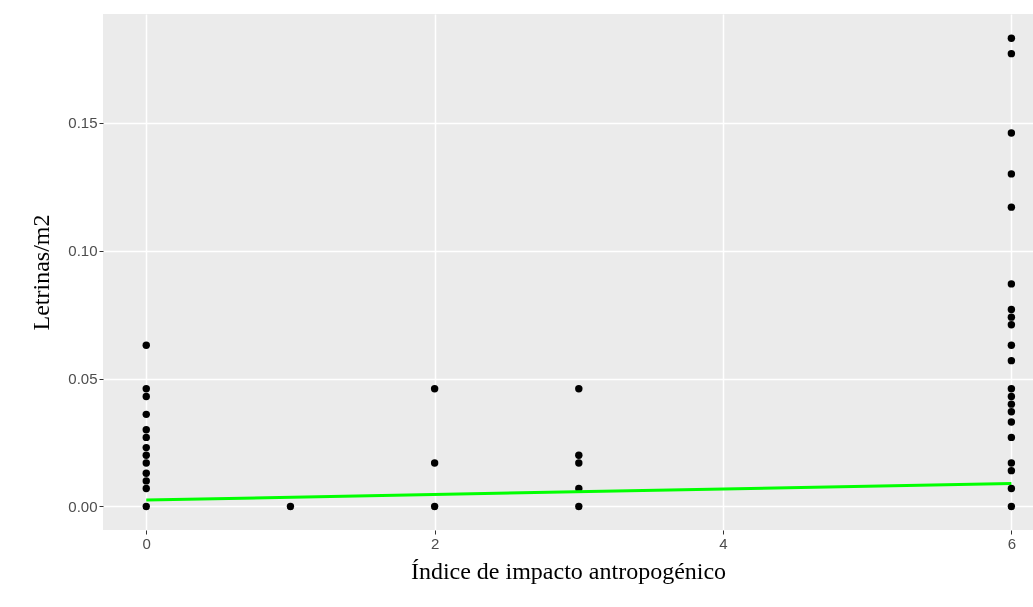 This screenshot has height=607, width=1033. I want to click on y-tick-label: 0.10, so click(83, 251).